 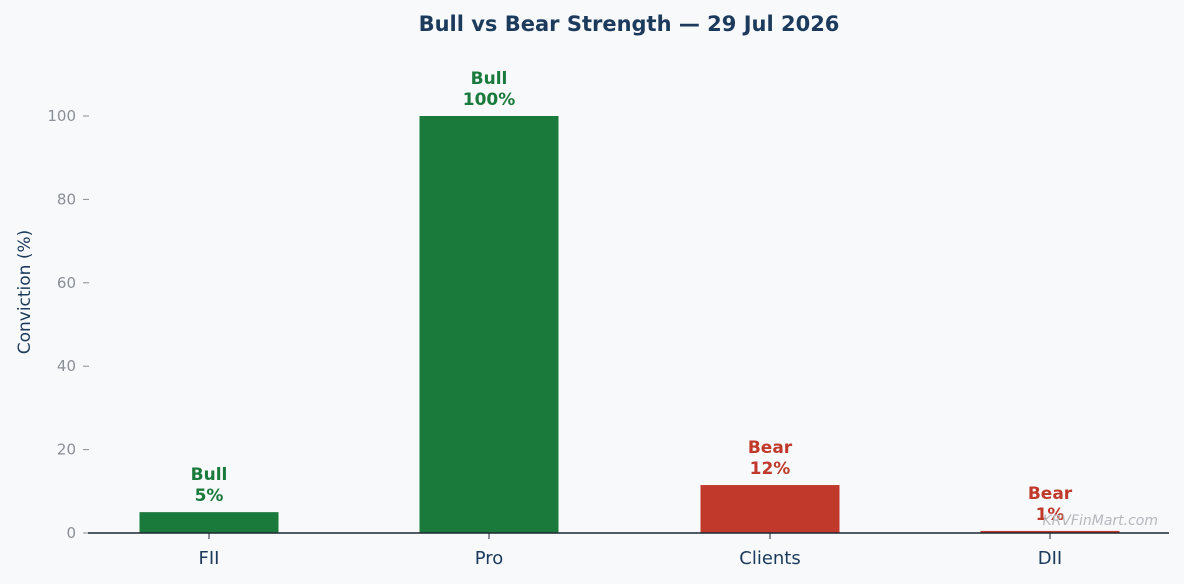 What do you see at coordinates (209, 496) in the screenshot?
I see `bar-label-value: 5%` at bounding box center [209, 496].